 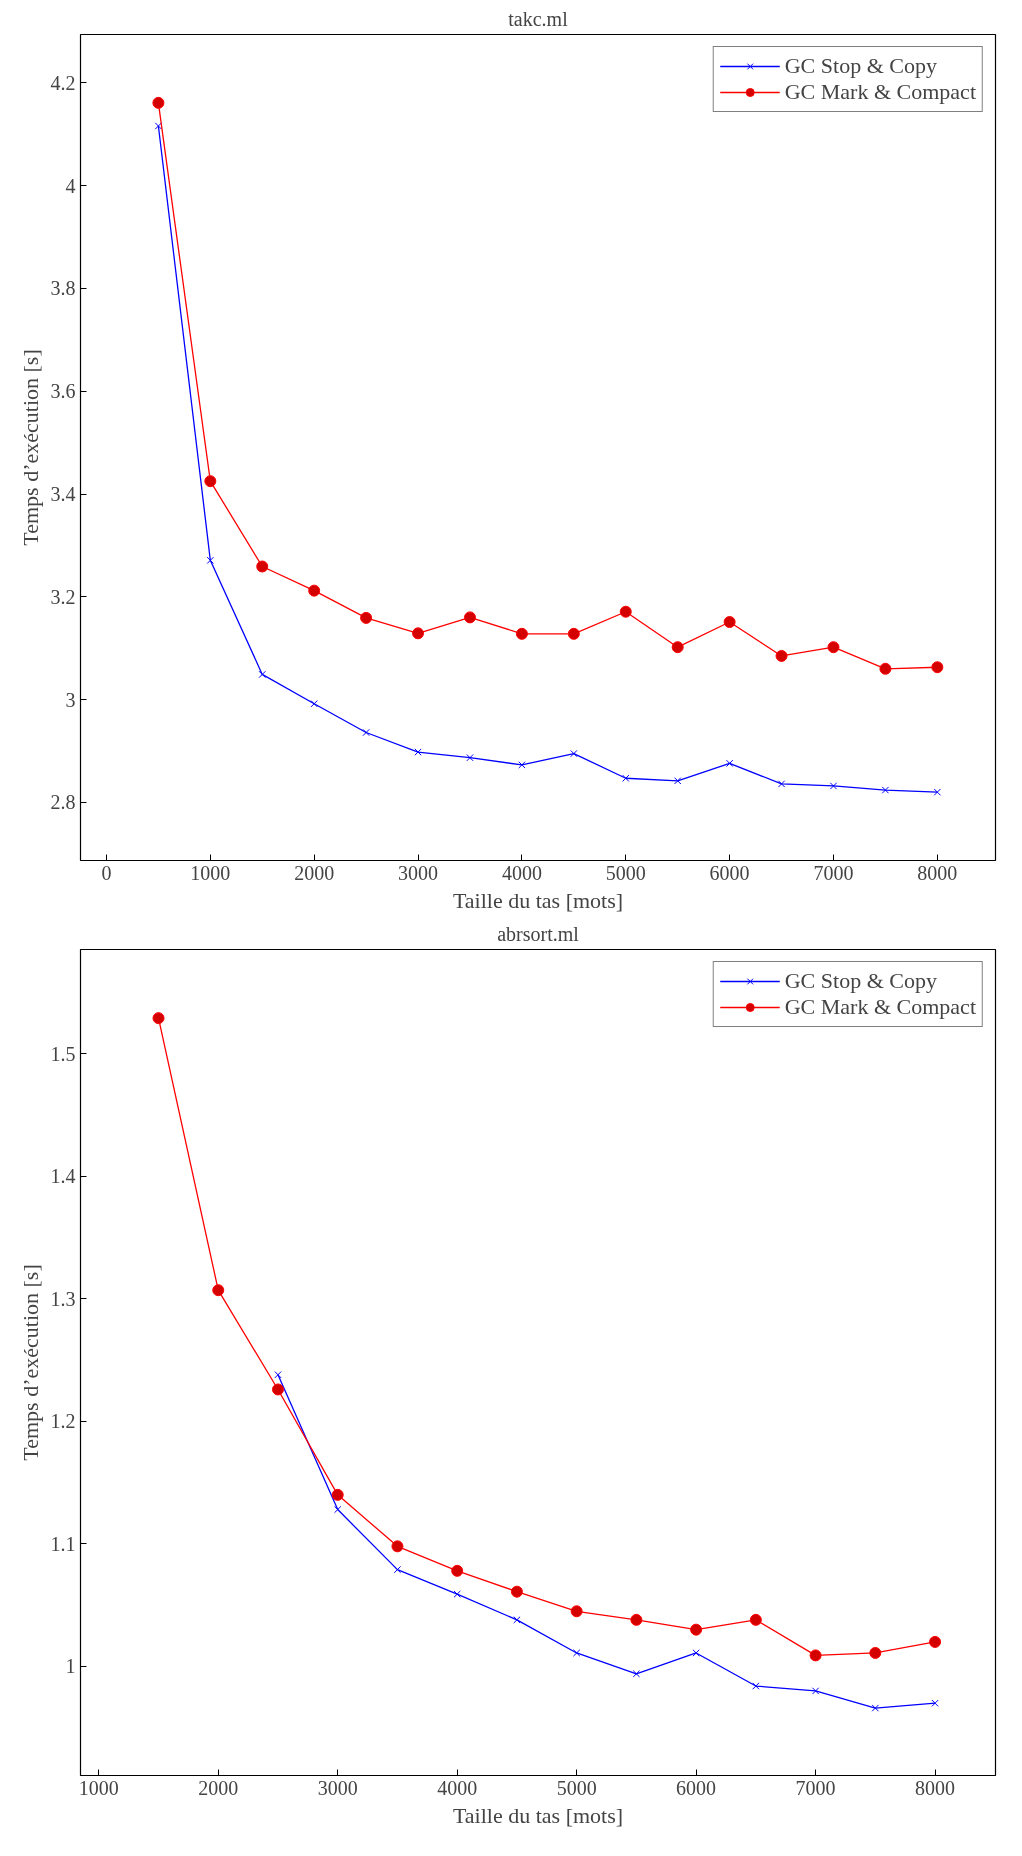 What do you see at coordinates (63, 1421) in the screenshot?
I see `y-tick-label: 1.2` at bounding box center [63, 1421].